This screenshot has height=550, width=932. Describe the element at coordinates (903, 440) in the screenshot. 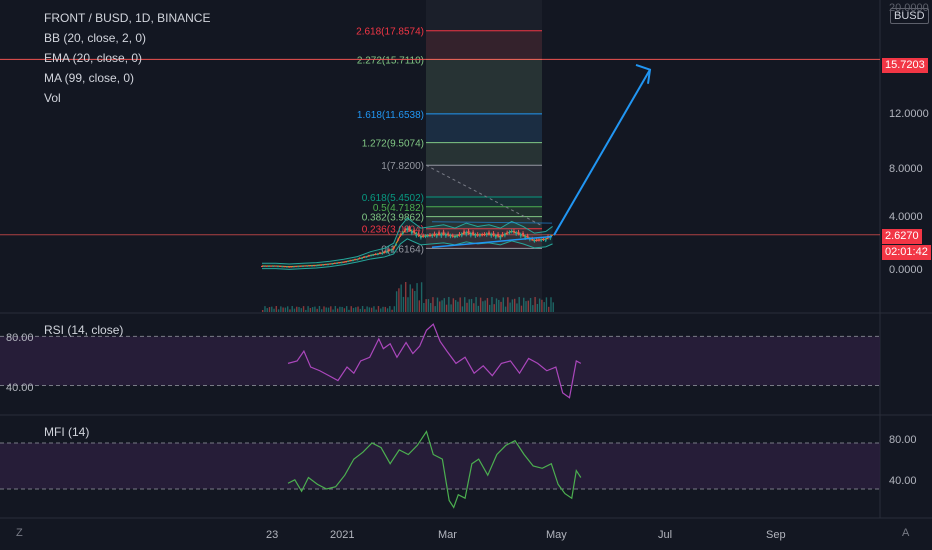

I see `mfi-tick-80: 80.00` at that location.